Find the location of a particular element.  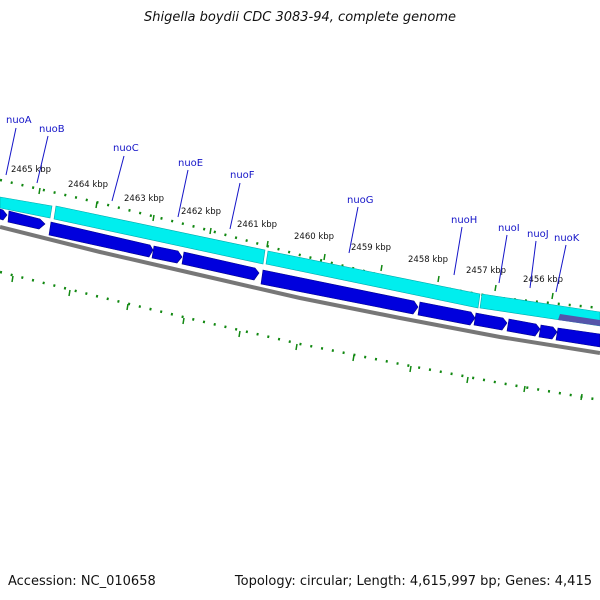

scale-label: 2460 kbp is located at coordinates (314, 237).